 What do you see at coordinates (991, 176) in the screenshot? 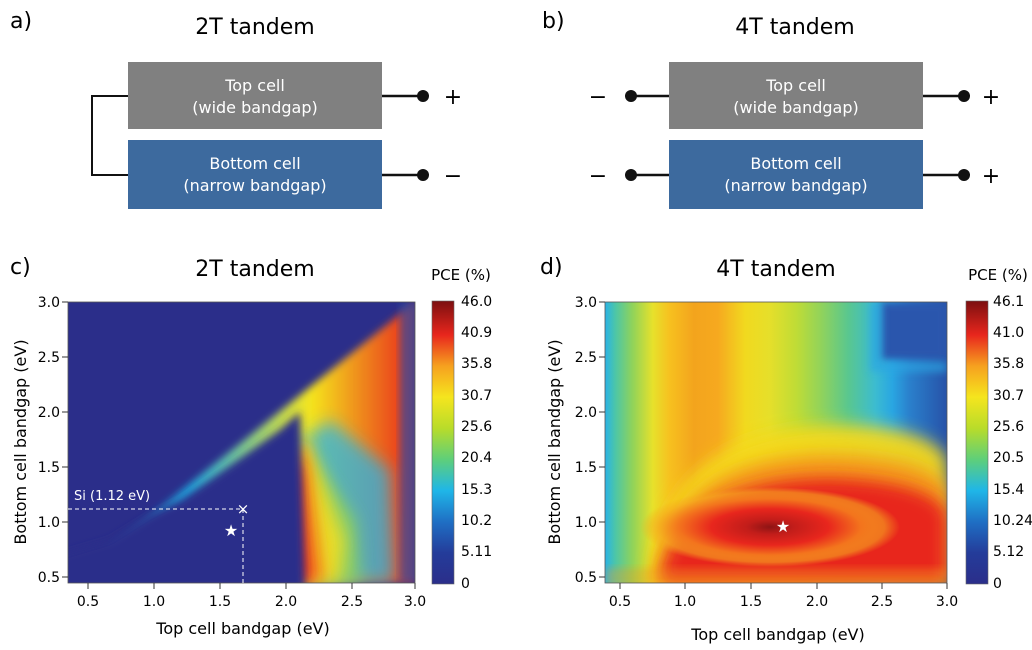
I see `bottom-right-terminal-sign: +` at bounding box center [991, 176].